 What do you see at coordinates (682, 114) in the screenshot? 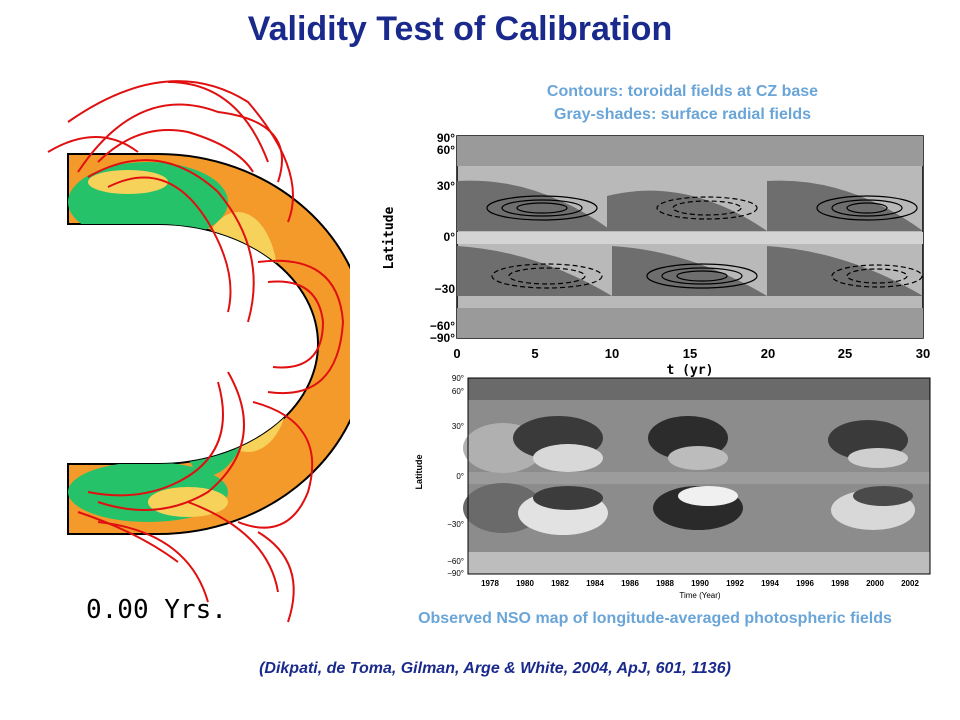
I see `caption-grayshades: Gray-shades: surface radial fields` at bounding box center [682, 114].